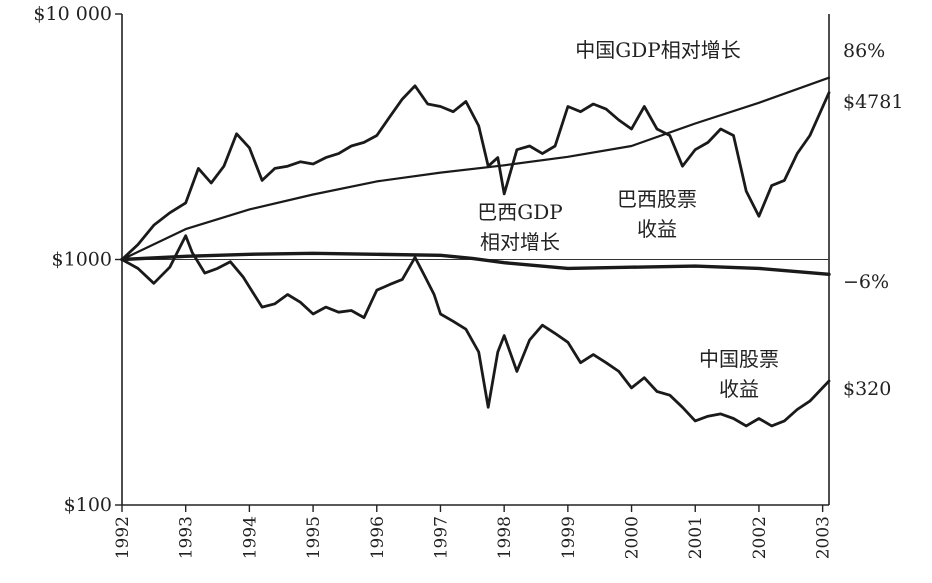  What do you see at coordinates (250, 537) in the screenshot?
I see `x-tick-label: 1994` at bounding box center [250, 537].